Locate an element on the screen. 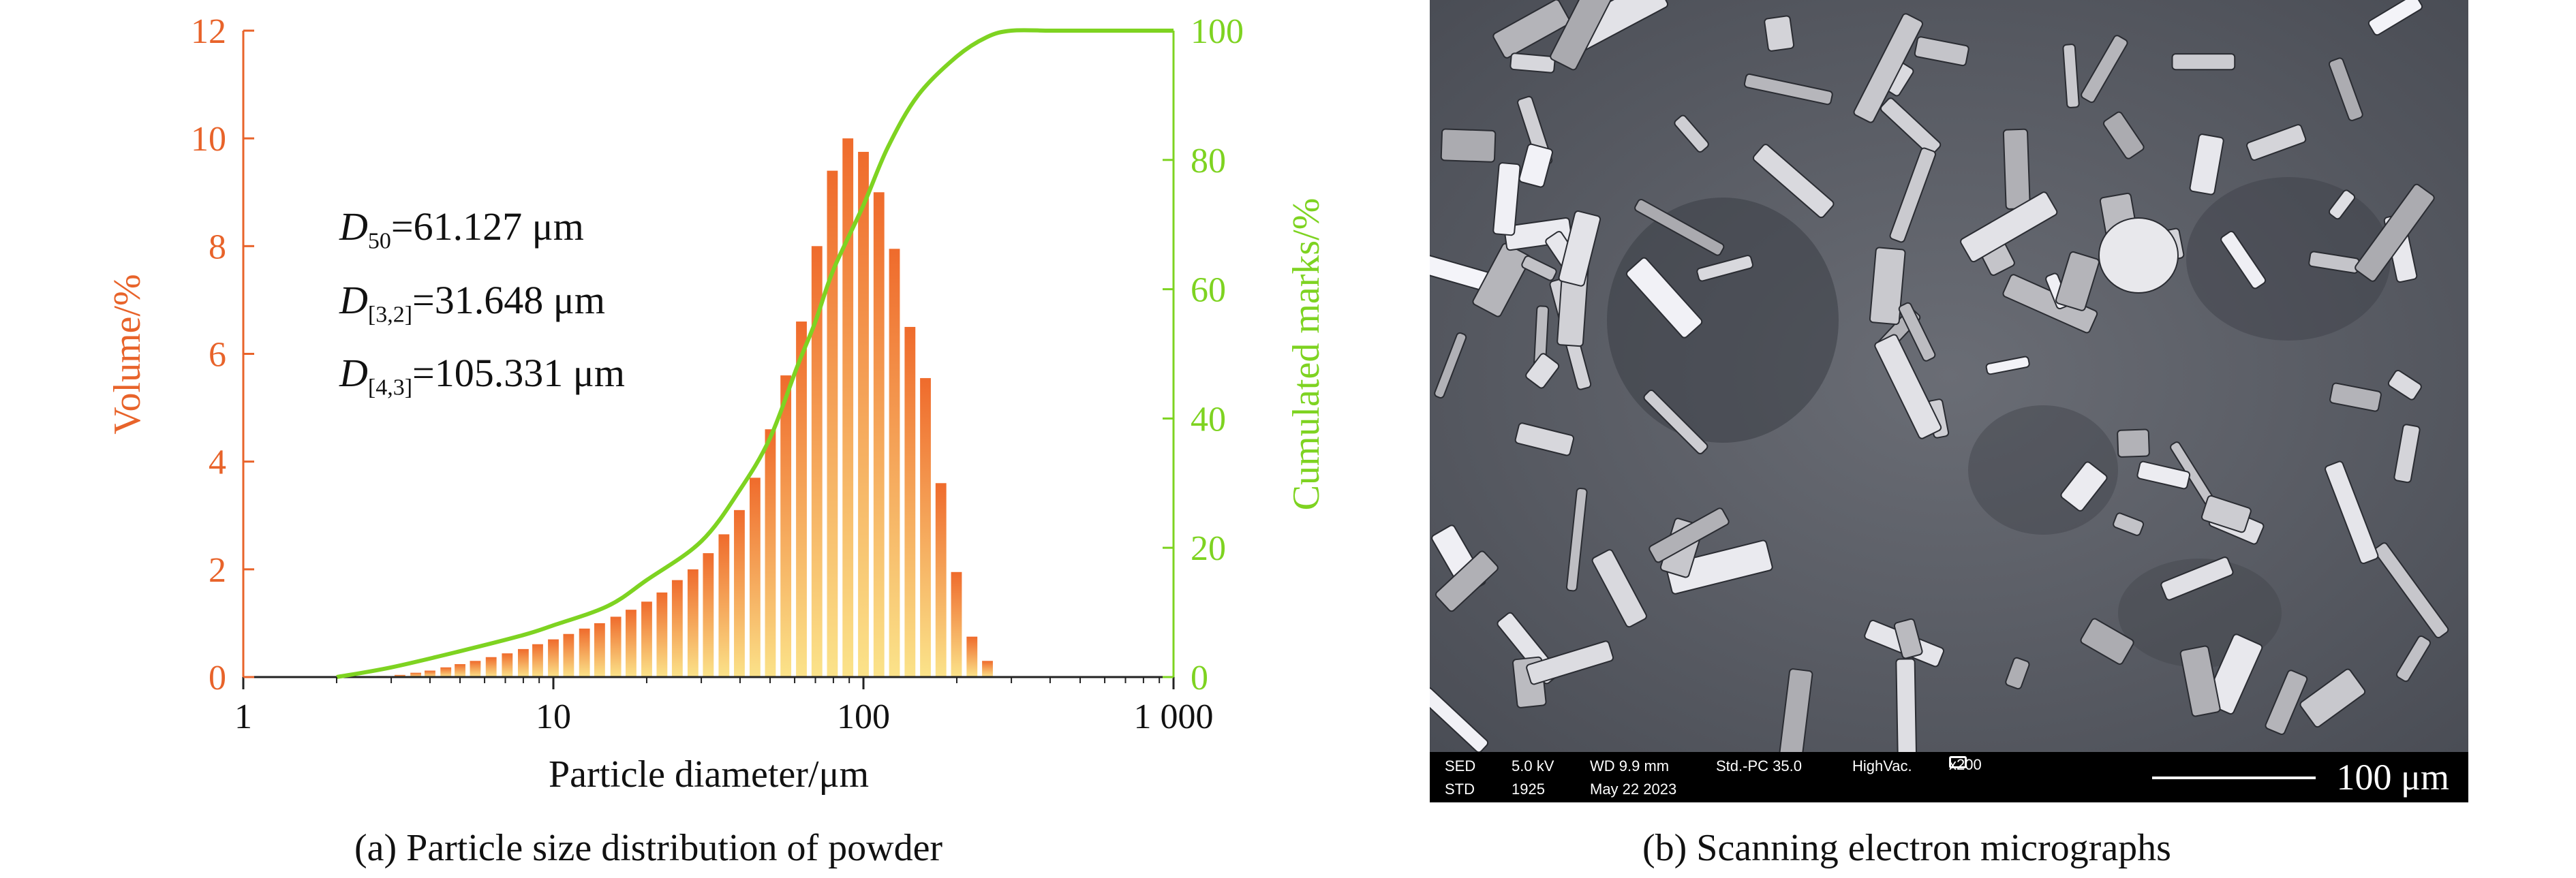 The width and height of the screenshot is (2576, 878). x-tick-label: 100 is located at coordinates (864, 716).